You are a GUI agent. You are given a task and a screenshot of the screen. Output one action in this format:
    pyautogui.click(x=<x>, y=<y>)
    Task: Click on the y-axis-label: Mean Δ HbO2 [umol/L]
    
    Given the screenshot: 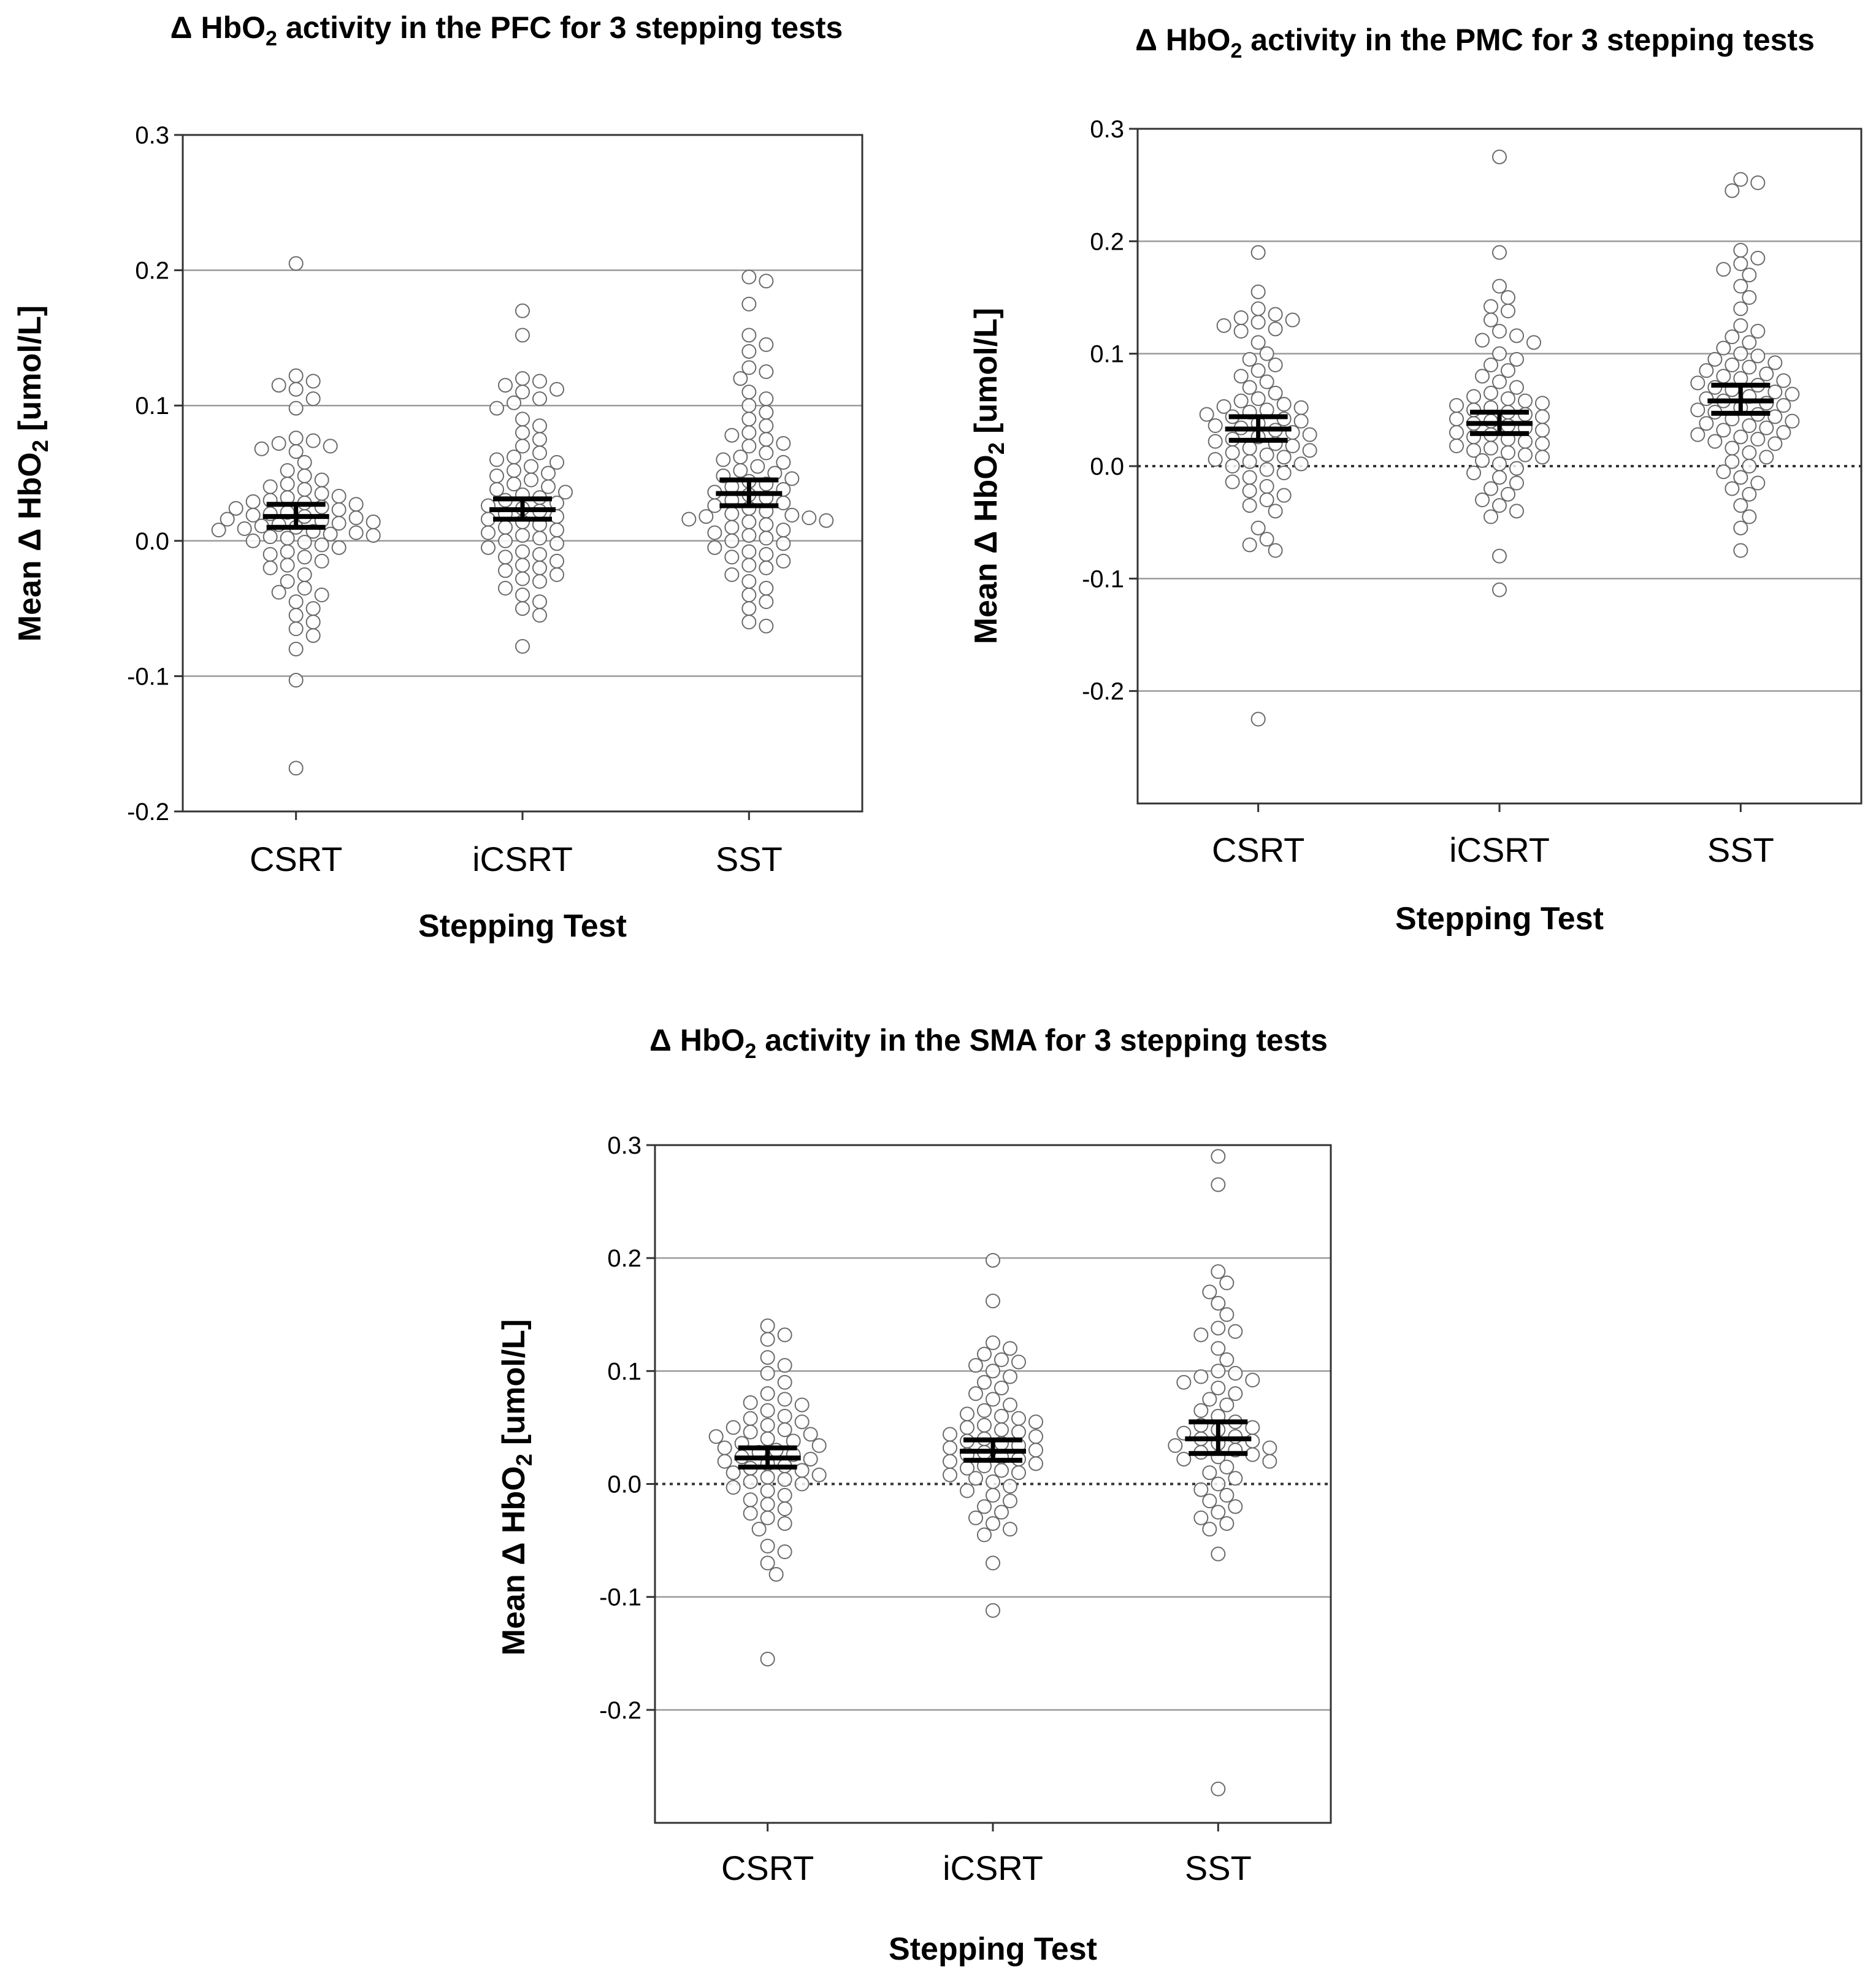 What is the action you would take?
    pyautogui.click(x=32, y=473)
    